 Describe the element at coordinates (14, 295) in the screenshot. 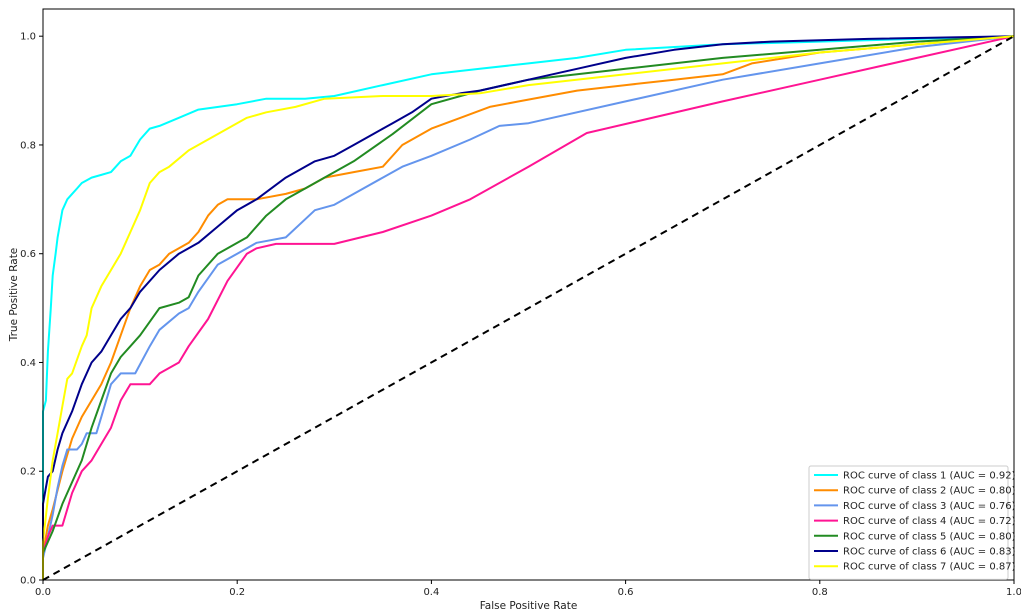

I see `y-axis-label: True Positive Rate` at that location.